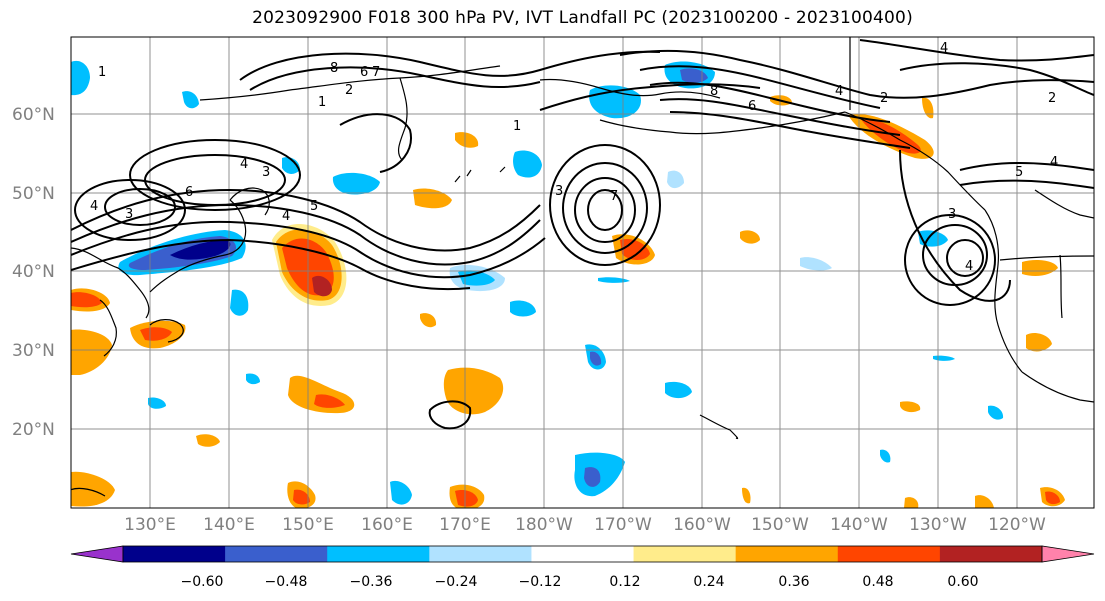  I want to click on svg-text: 40°N, so click(33, 272).